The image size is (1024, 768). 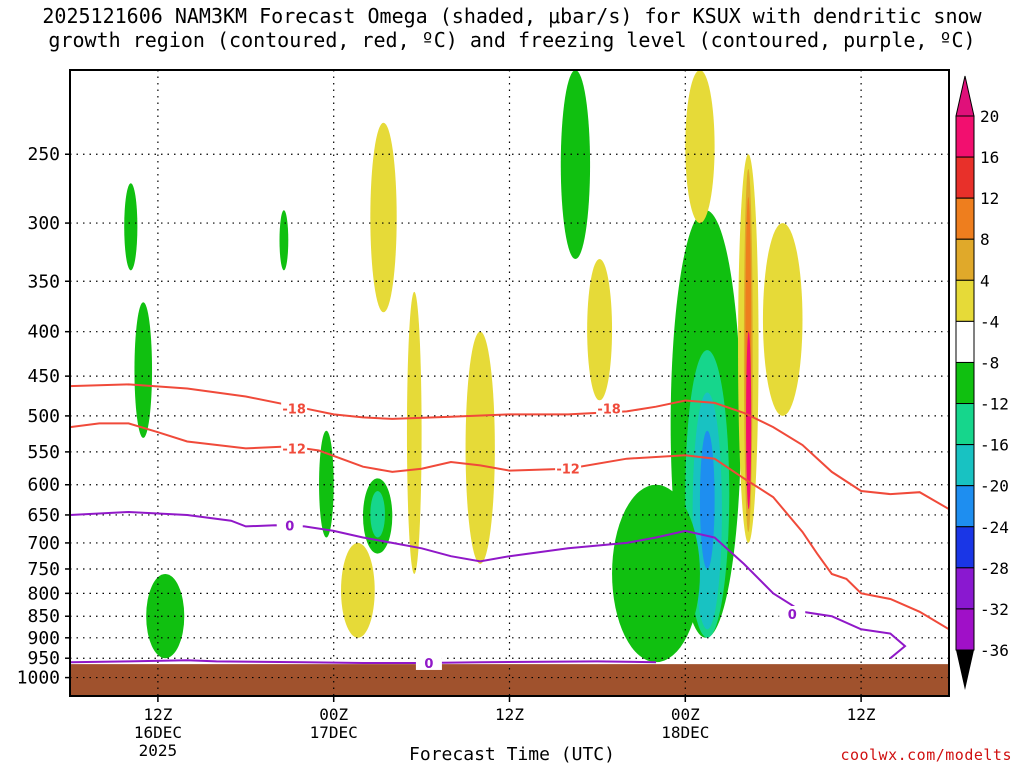 What do you see at coordinates (158, 732) in the screenshot?
I see `x-tick-label-6-1: 16DEC` at bounding box center [158, 732].